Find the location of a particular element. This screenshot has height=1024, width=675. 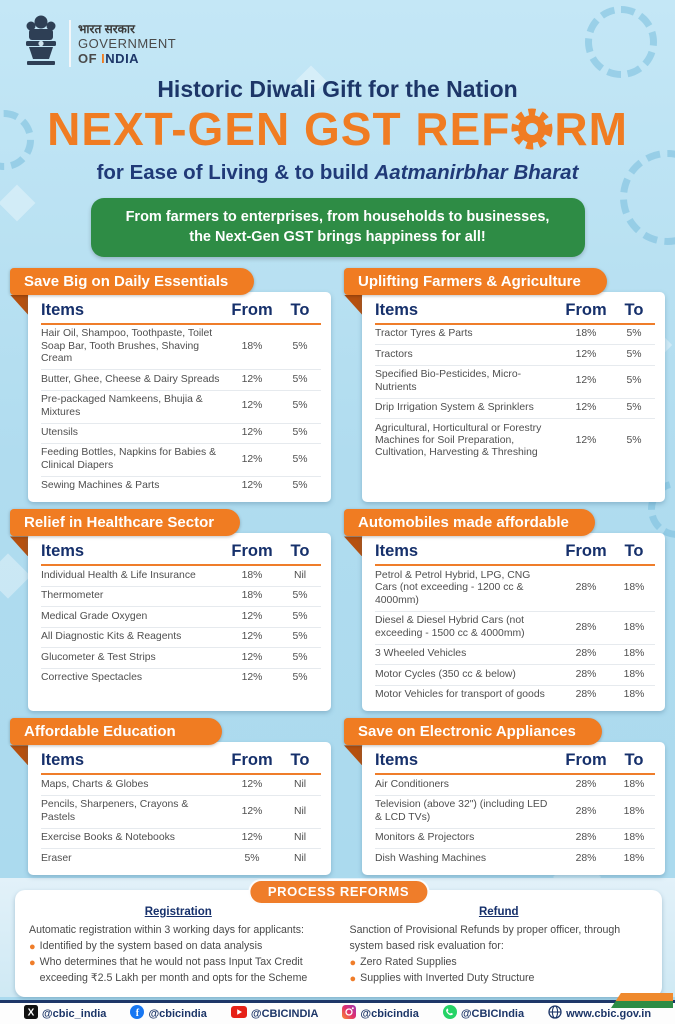

svg-text: f is located at coordinates (138, 1013).